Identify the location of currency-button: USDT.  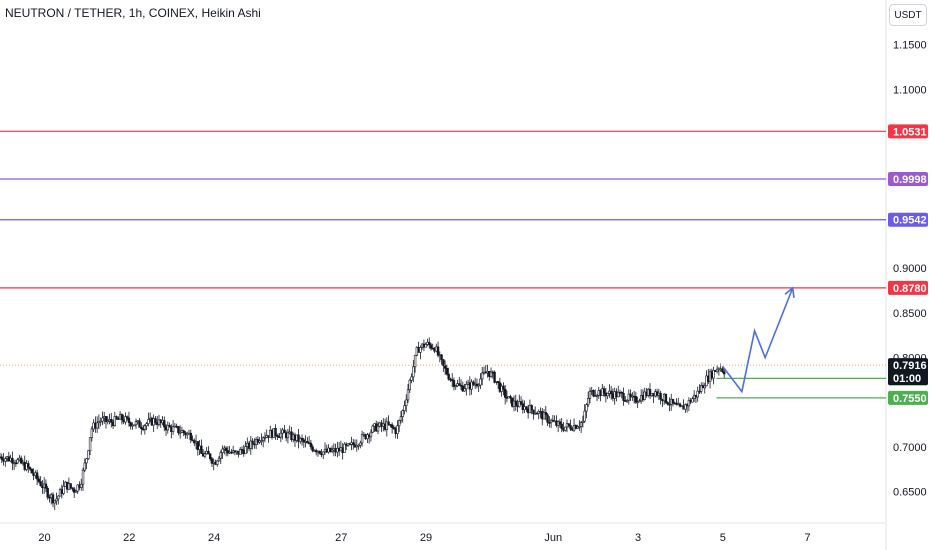
(908, 15).